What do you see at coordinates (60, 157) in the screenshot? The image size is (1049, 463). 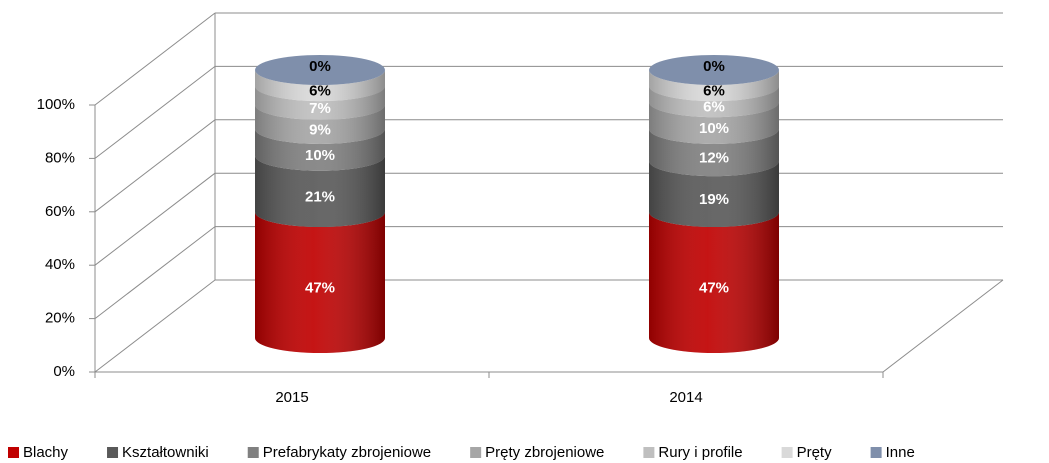 I see `y-tick-label: 80%` at bounding box center [60, 157].